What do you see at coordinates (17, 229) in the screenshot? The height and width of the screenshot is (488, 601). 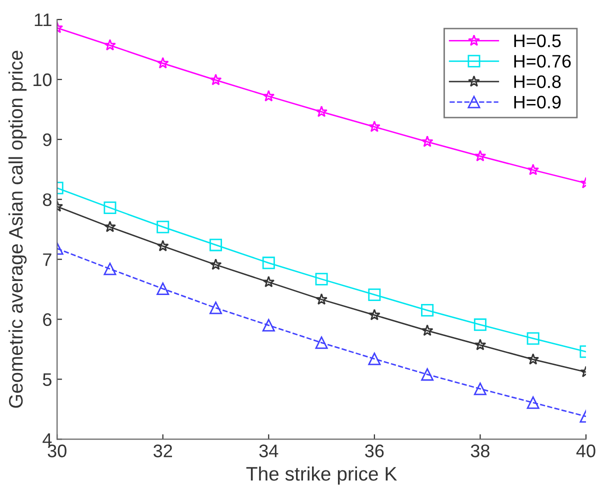 I see `y-axis-title: Geometric average Asian call option price` at bounding box center [17, 229].